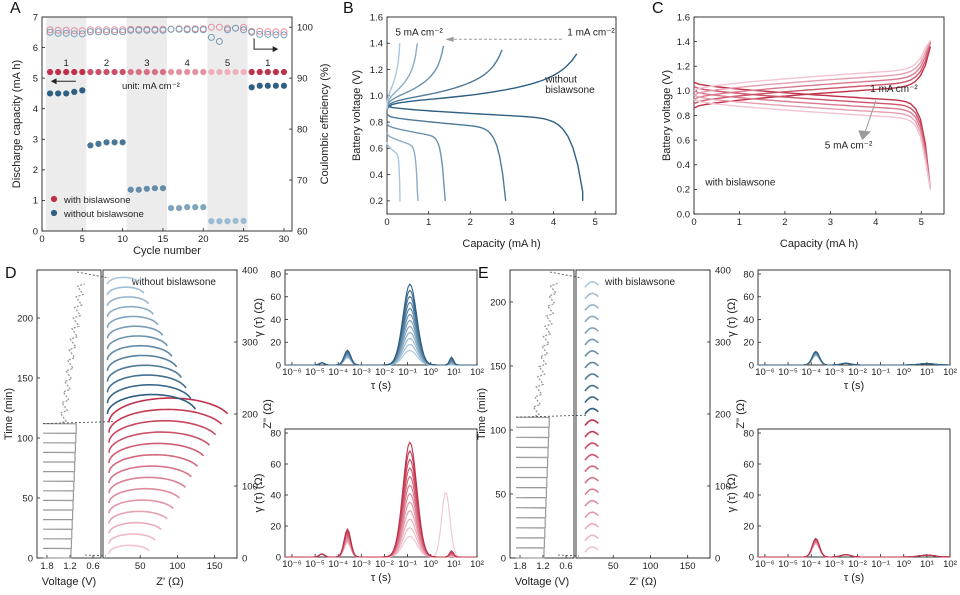  What do you see at coordinates (595, 222) in the screenshot?
I see `x-tick-label: 5` at bounding box center [595, 222].